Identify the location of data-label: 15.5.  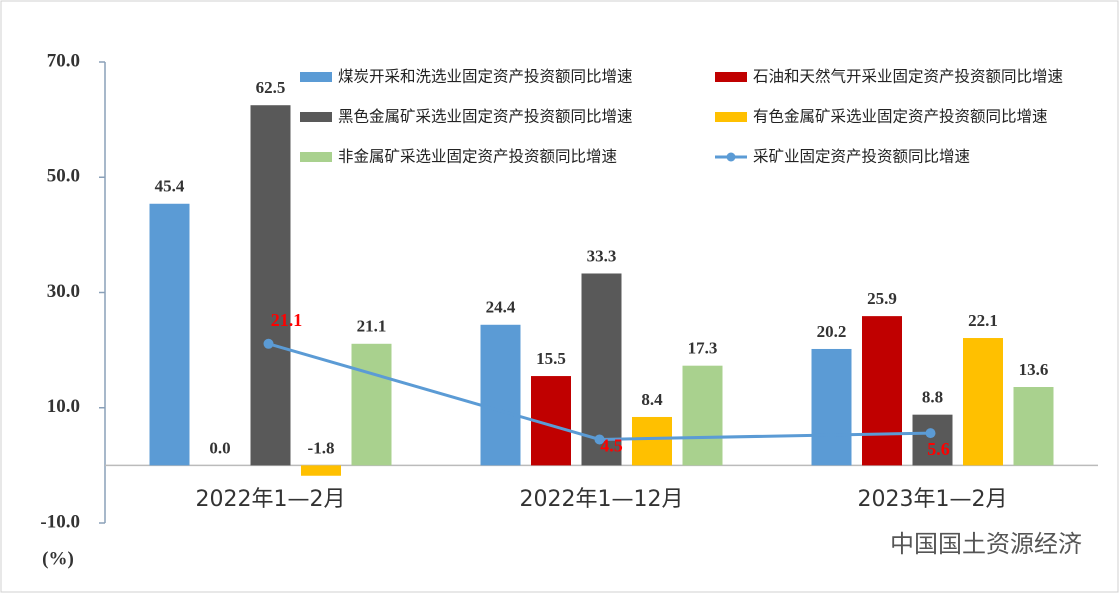
(551, 358).